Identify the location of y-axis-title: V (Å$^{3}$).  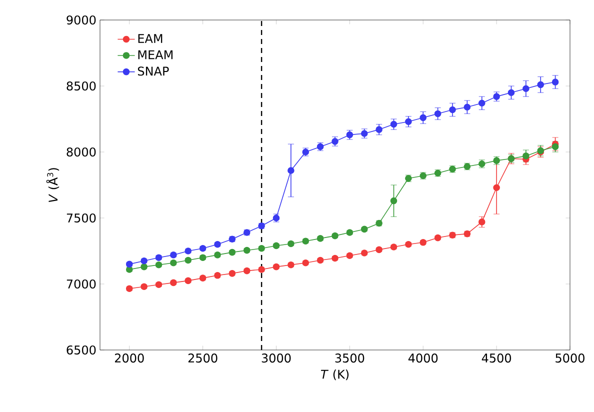
(53, 185).